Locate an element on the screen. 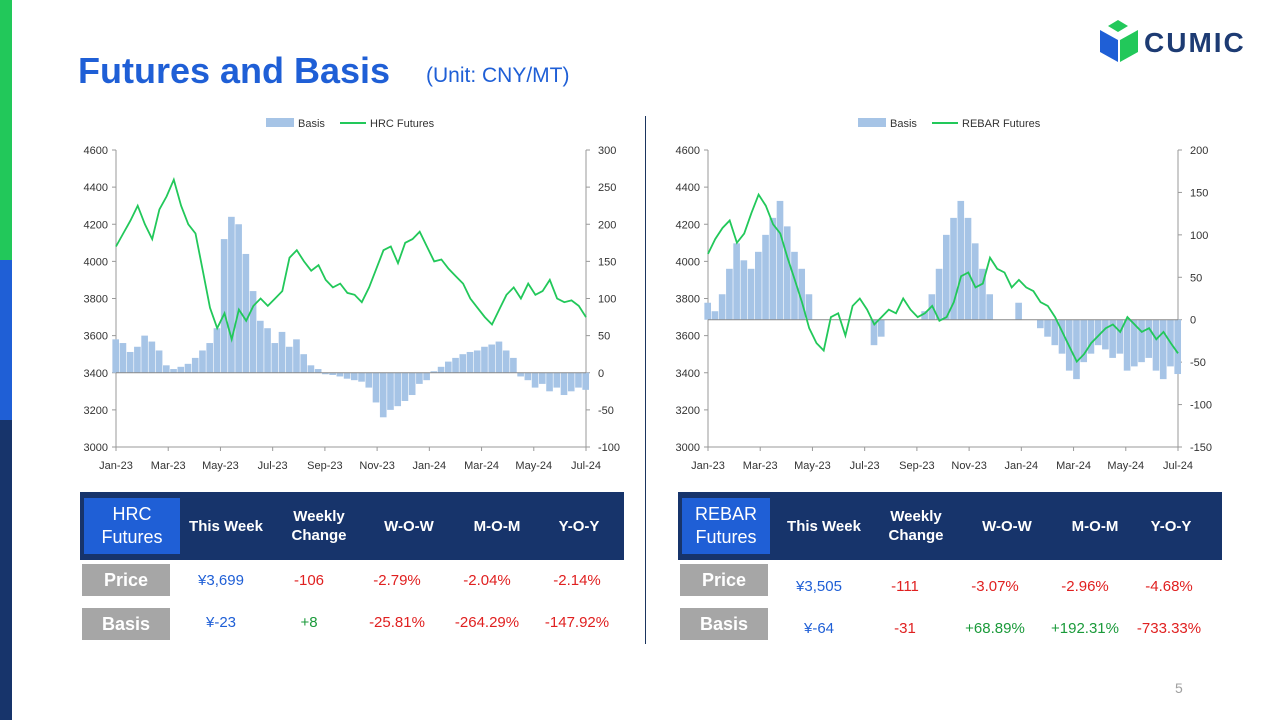 The image size is (1280, 720). rebar-left-tick-label: 3200 is located at coordinates (688, 411).